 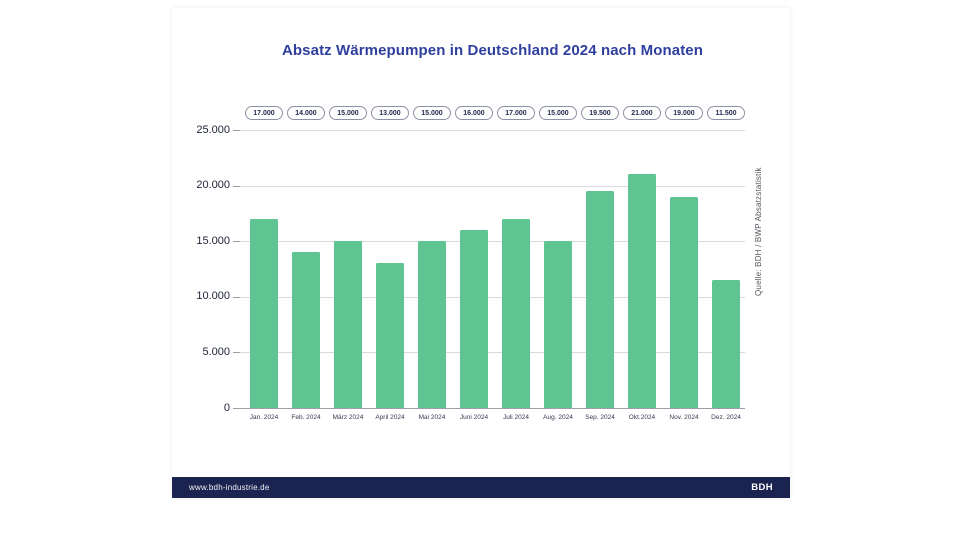 I want to click on footer-logo: BDH, so click(x=762, y=487).